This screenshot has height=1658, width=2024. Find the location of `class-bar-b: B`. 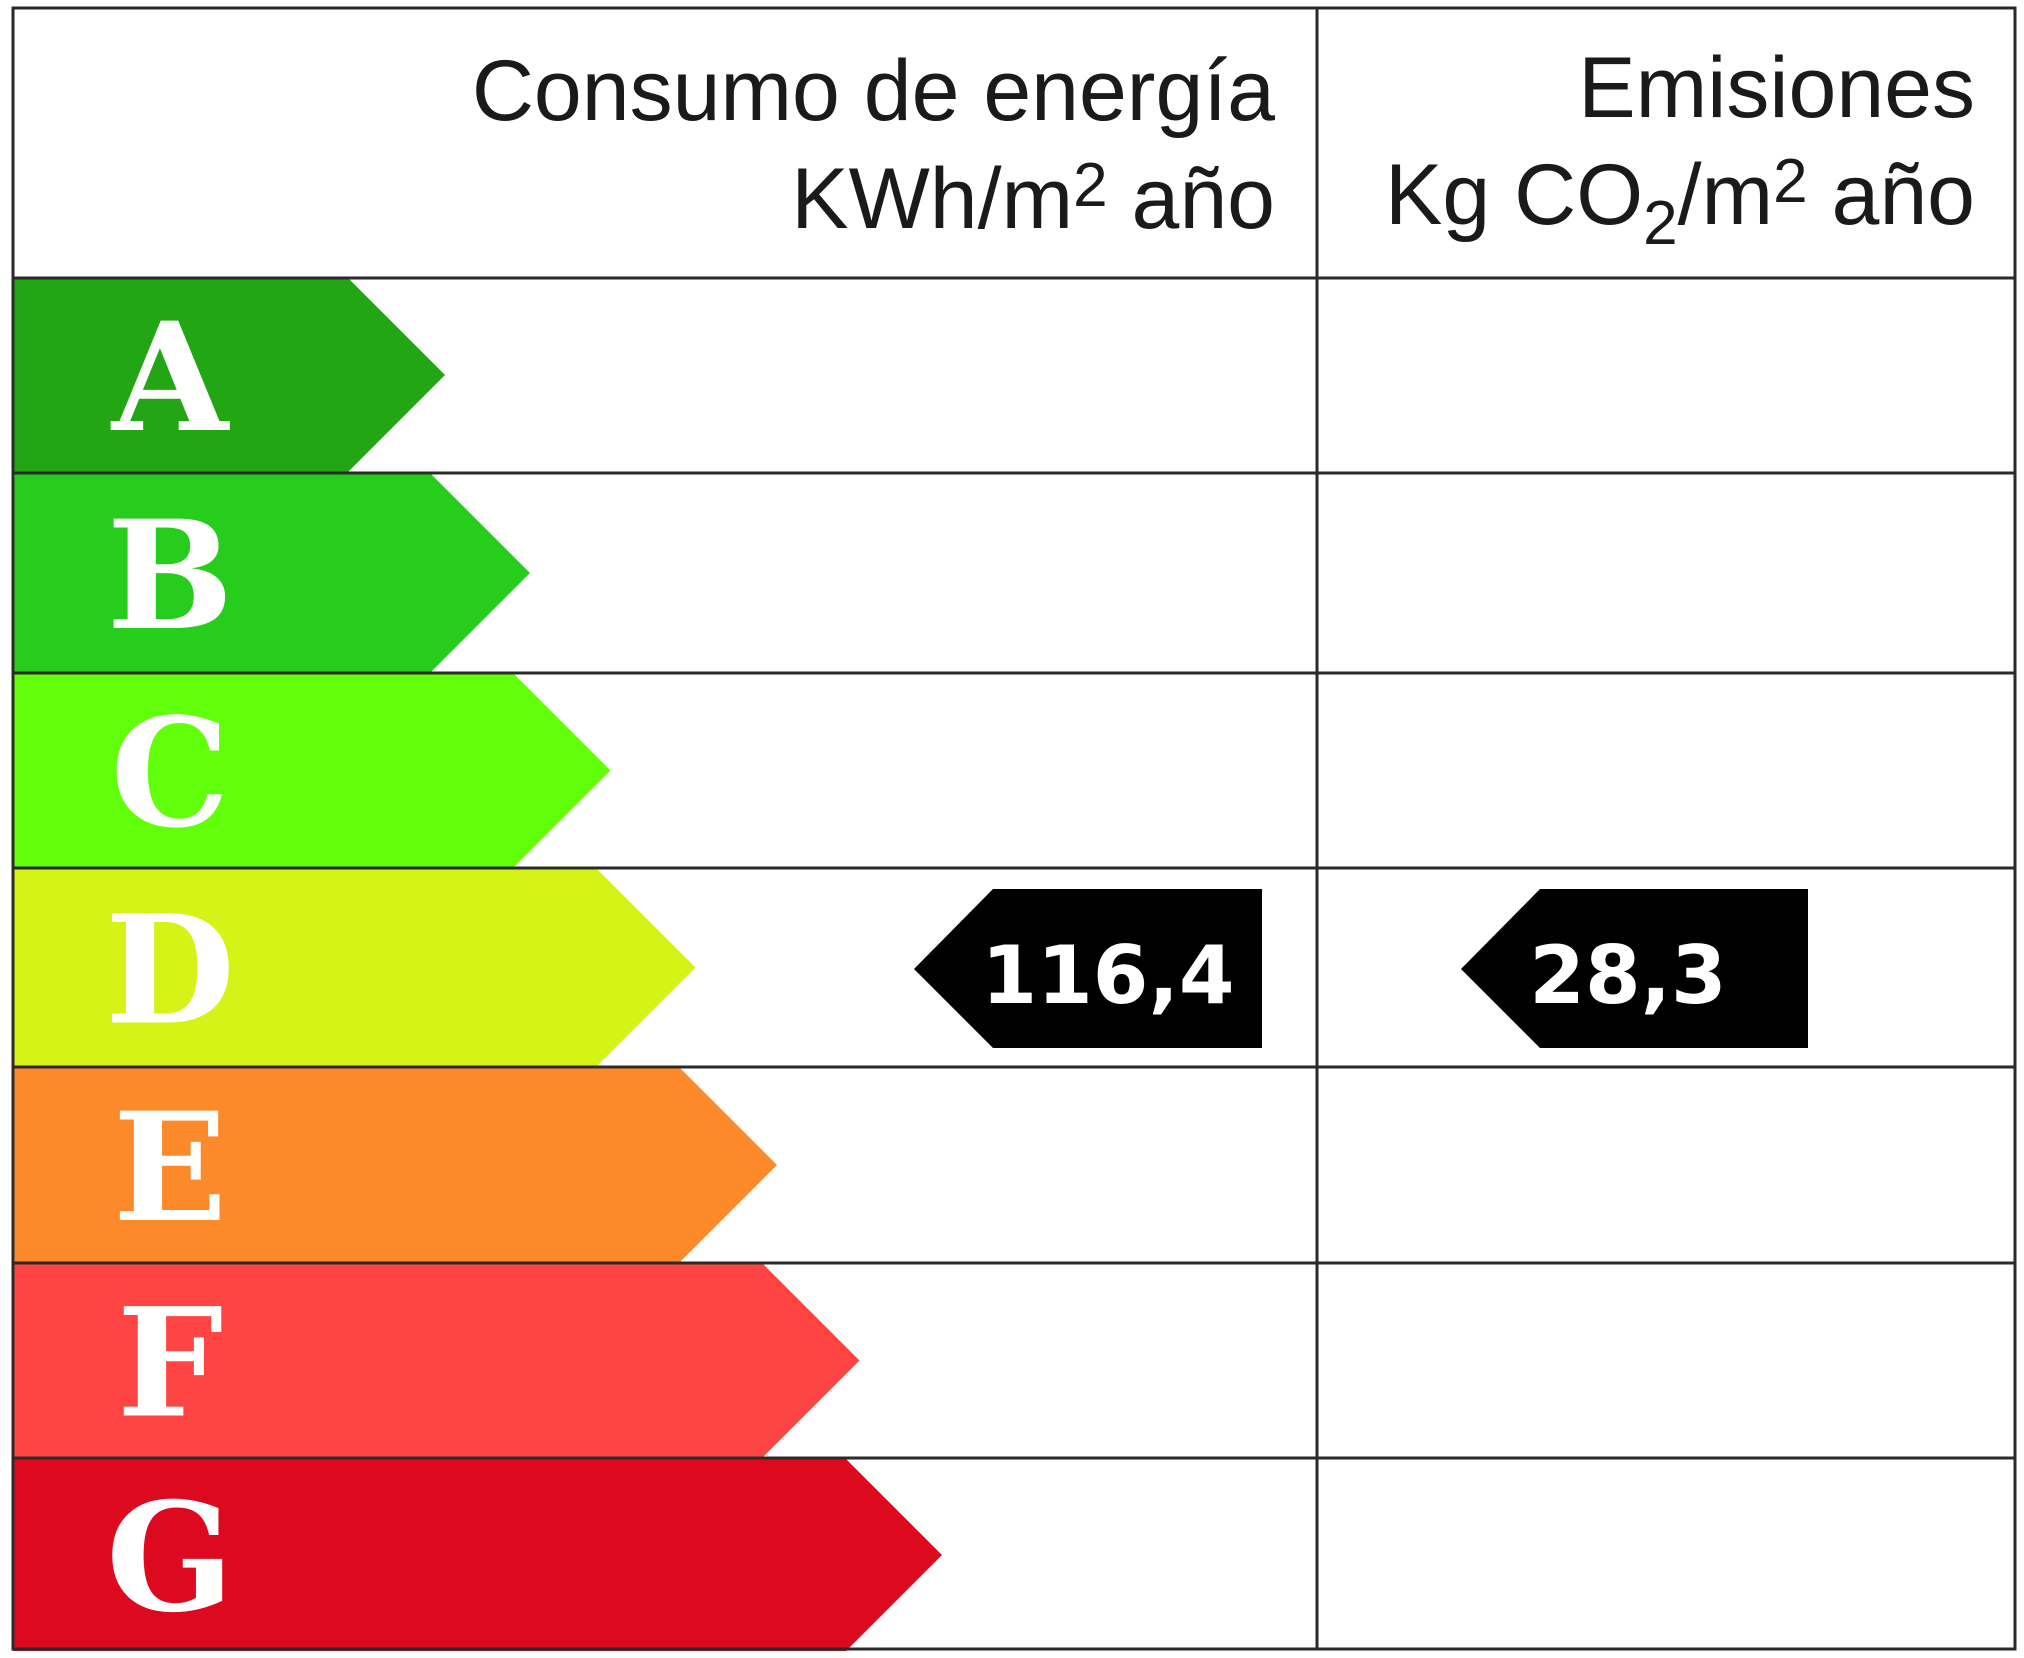

class-bar-b: B is located at coordinates (271, 573).